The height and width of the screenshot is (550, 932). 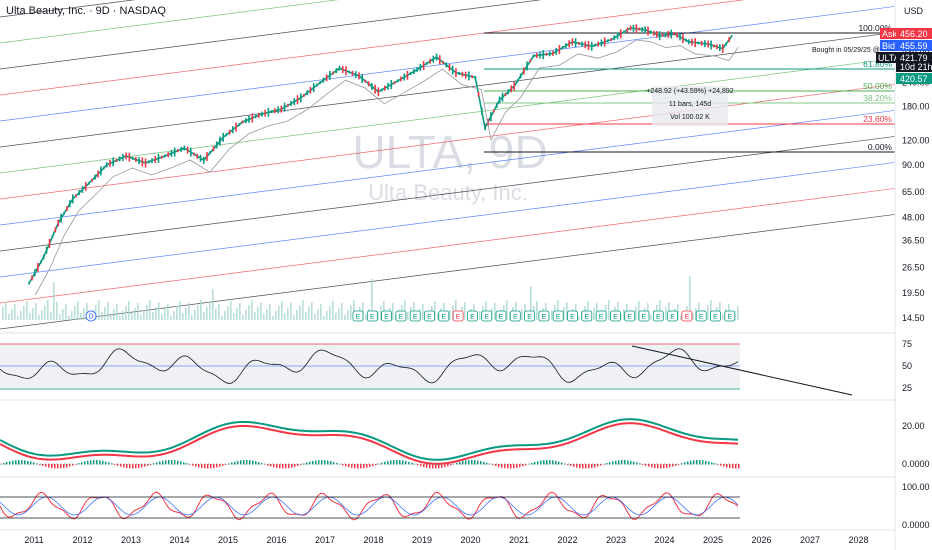 I want to click on price-tick-label: 120.00, so click(x=916, y=141).